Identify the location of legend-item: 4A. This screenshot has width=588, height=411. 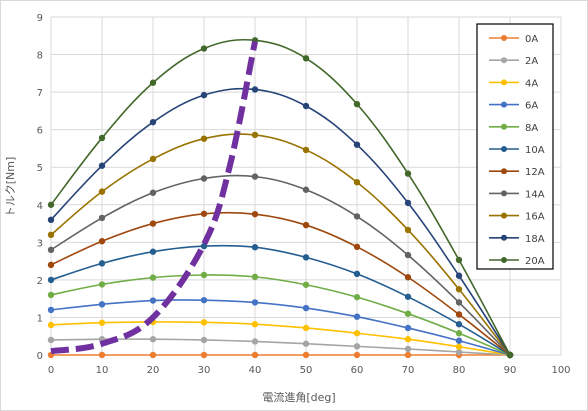
(513, 83).